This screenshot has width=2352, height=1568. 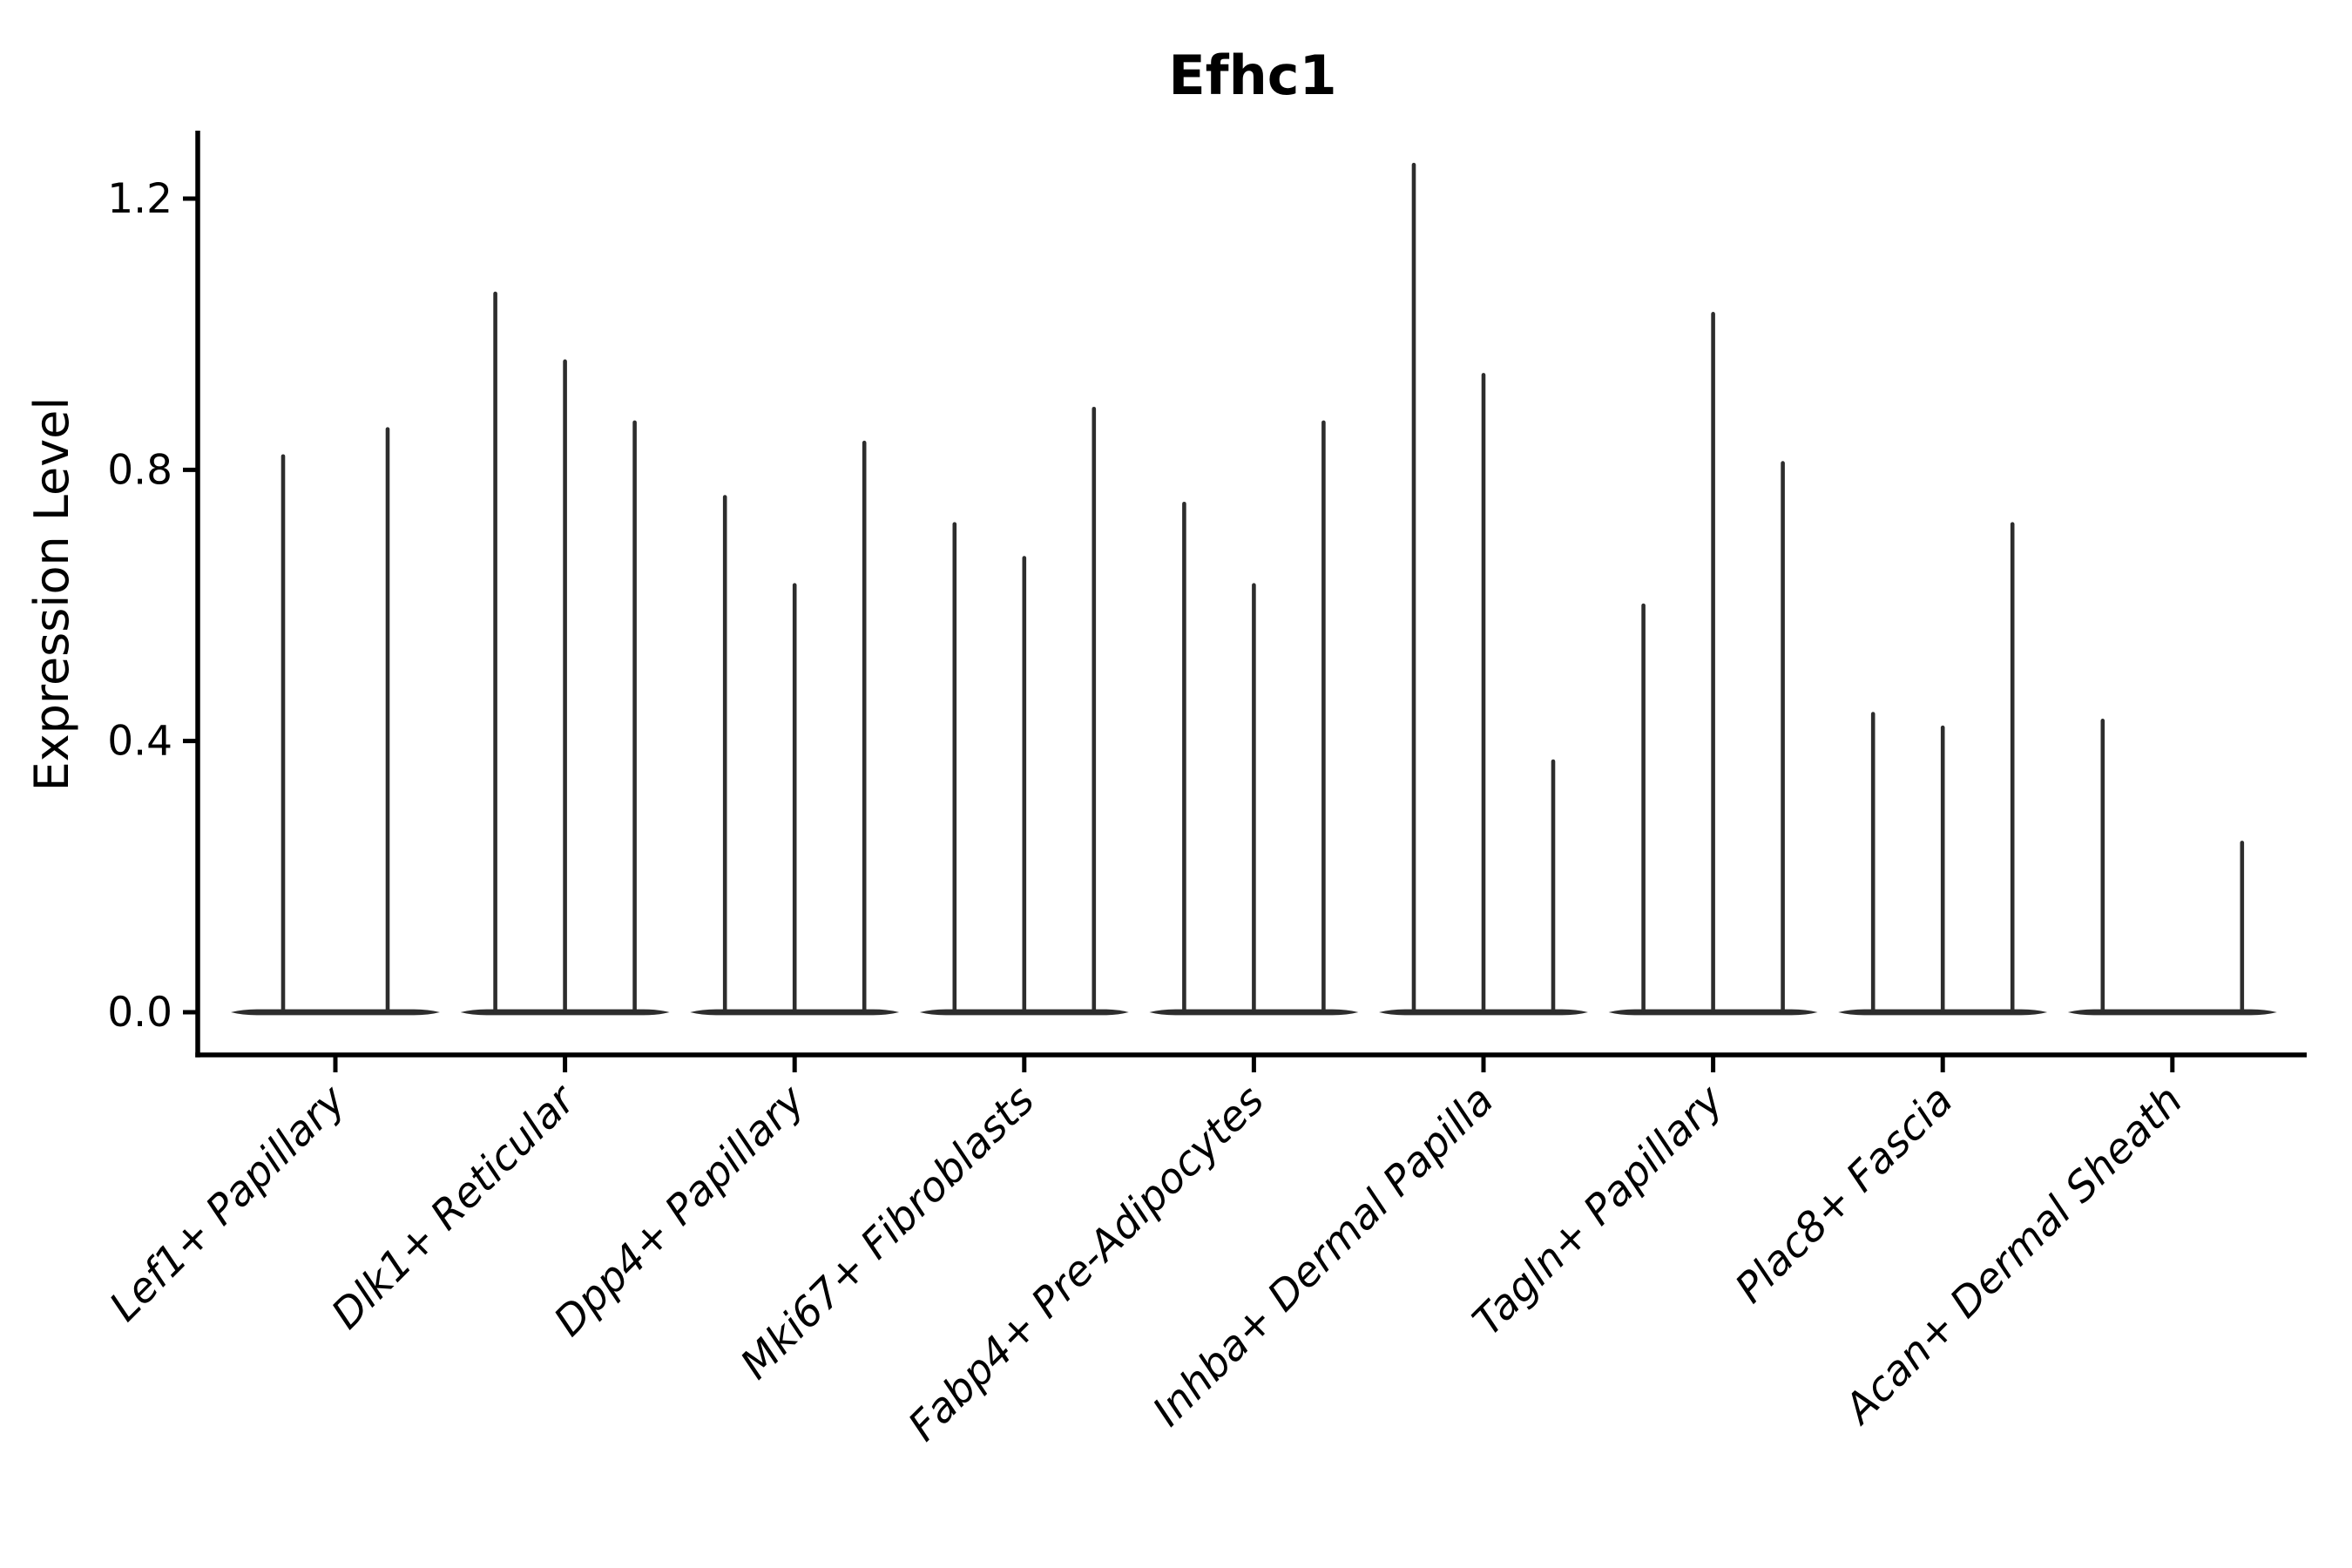 I want to click on y-tick-label: 0.4, so click(x=139, y=742).